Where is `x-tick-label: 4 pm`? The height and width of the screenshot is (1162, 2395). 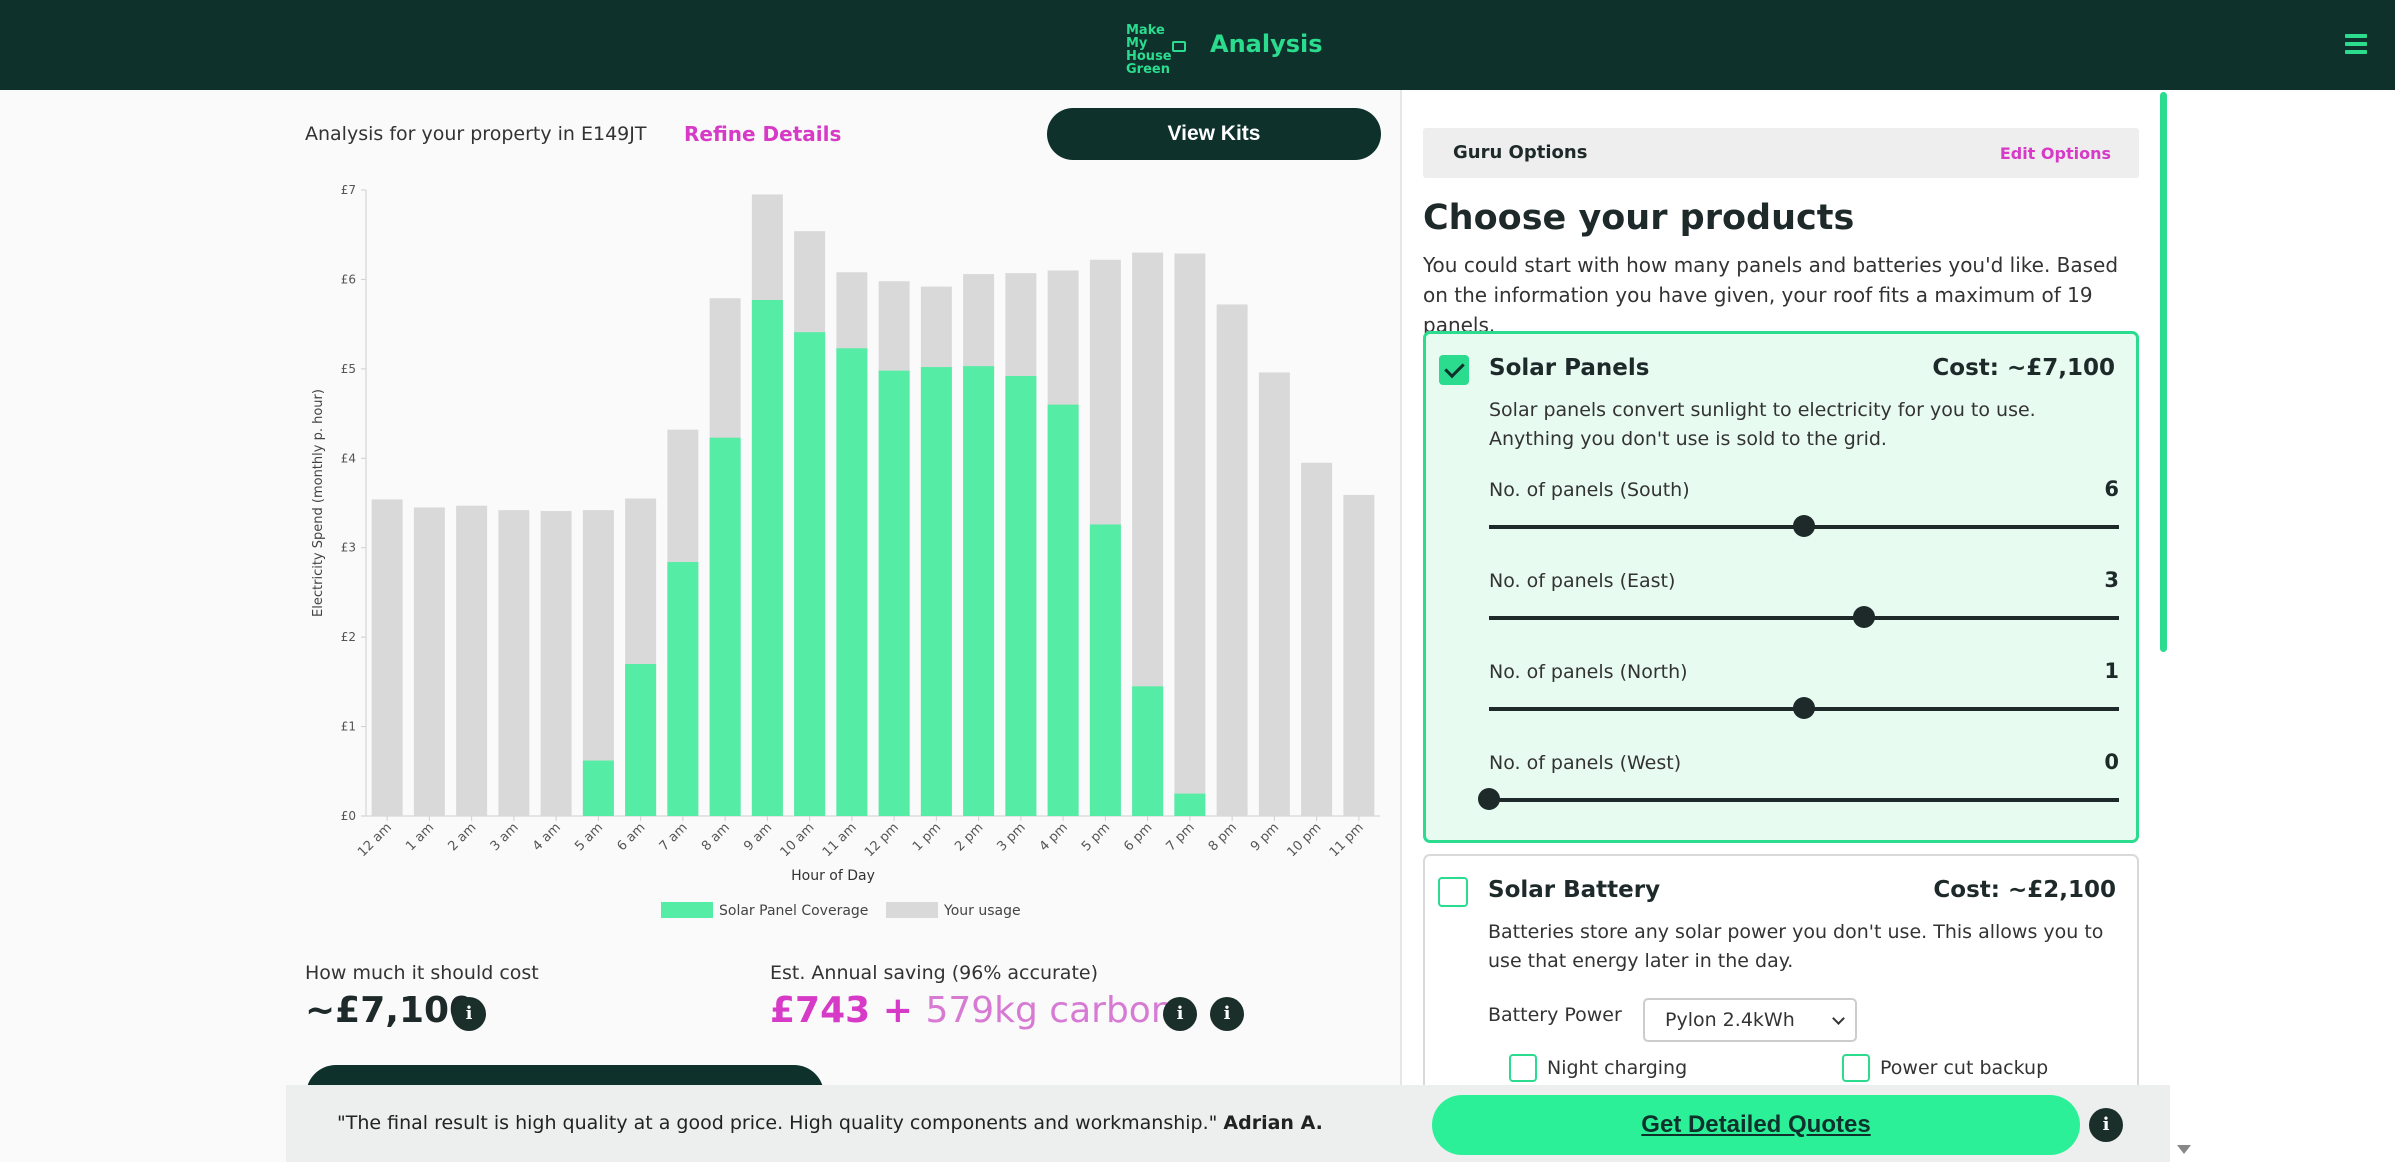
x-tick-label: 4 pm is located at coordinates (1054, 837).